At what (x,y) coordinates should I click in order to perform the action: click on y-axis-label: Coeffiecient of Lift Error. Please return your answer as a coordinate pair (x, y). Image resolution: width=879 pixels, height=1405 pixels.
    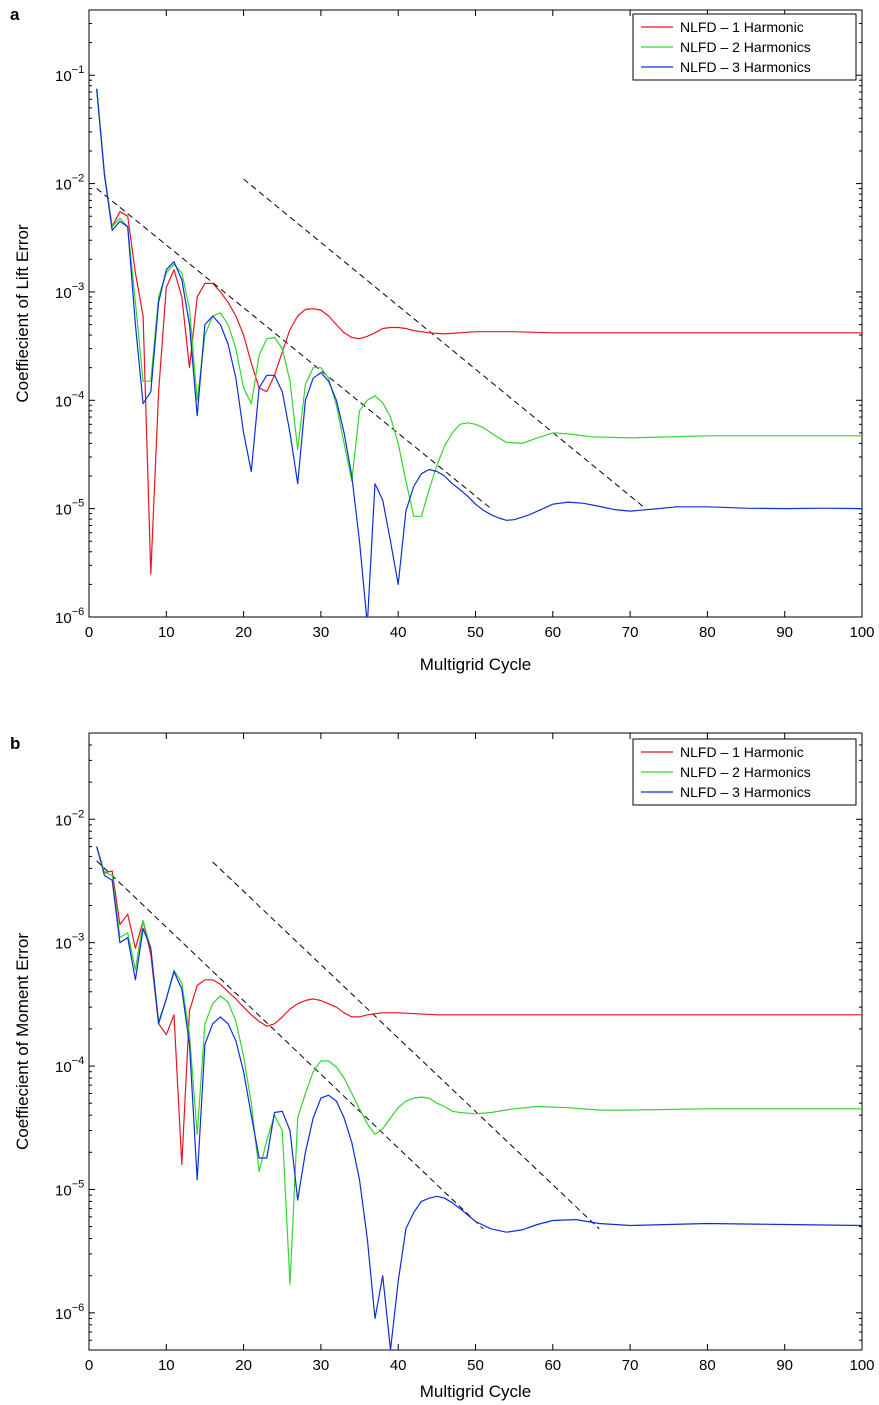
    Looking at the image, I should click on (22, 313).